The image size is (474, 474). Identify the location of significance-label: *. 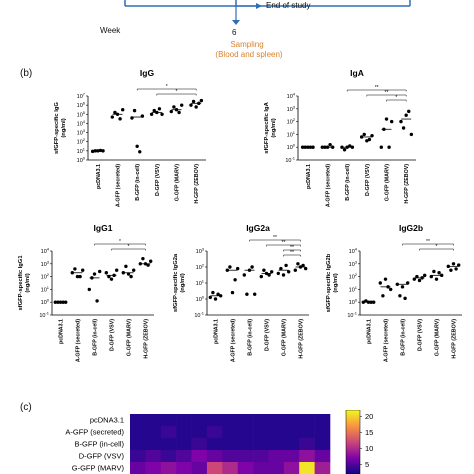
(167, 87).